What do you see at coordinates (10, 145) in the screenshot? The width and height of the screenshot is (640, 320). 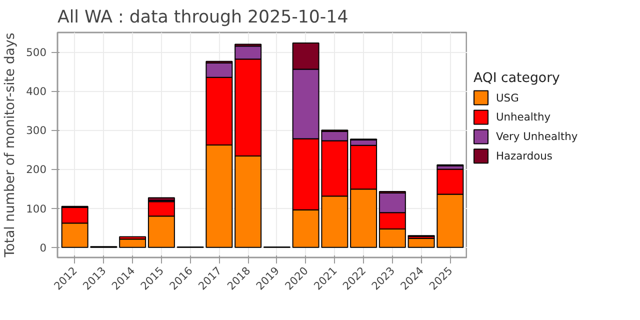 I see `y-axis-title: Total number of monitor-site days` at bounding box center [10, 145].